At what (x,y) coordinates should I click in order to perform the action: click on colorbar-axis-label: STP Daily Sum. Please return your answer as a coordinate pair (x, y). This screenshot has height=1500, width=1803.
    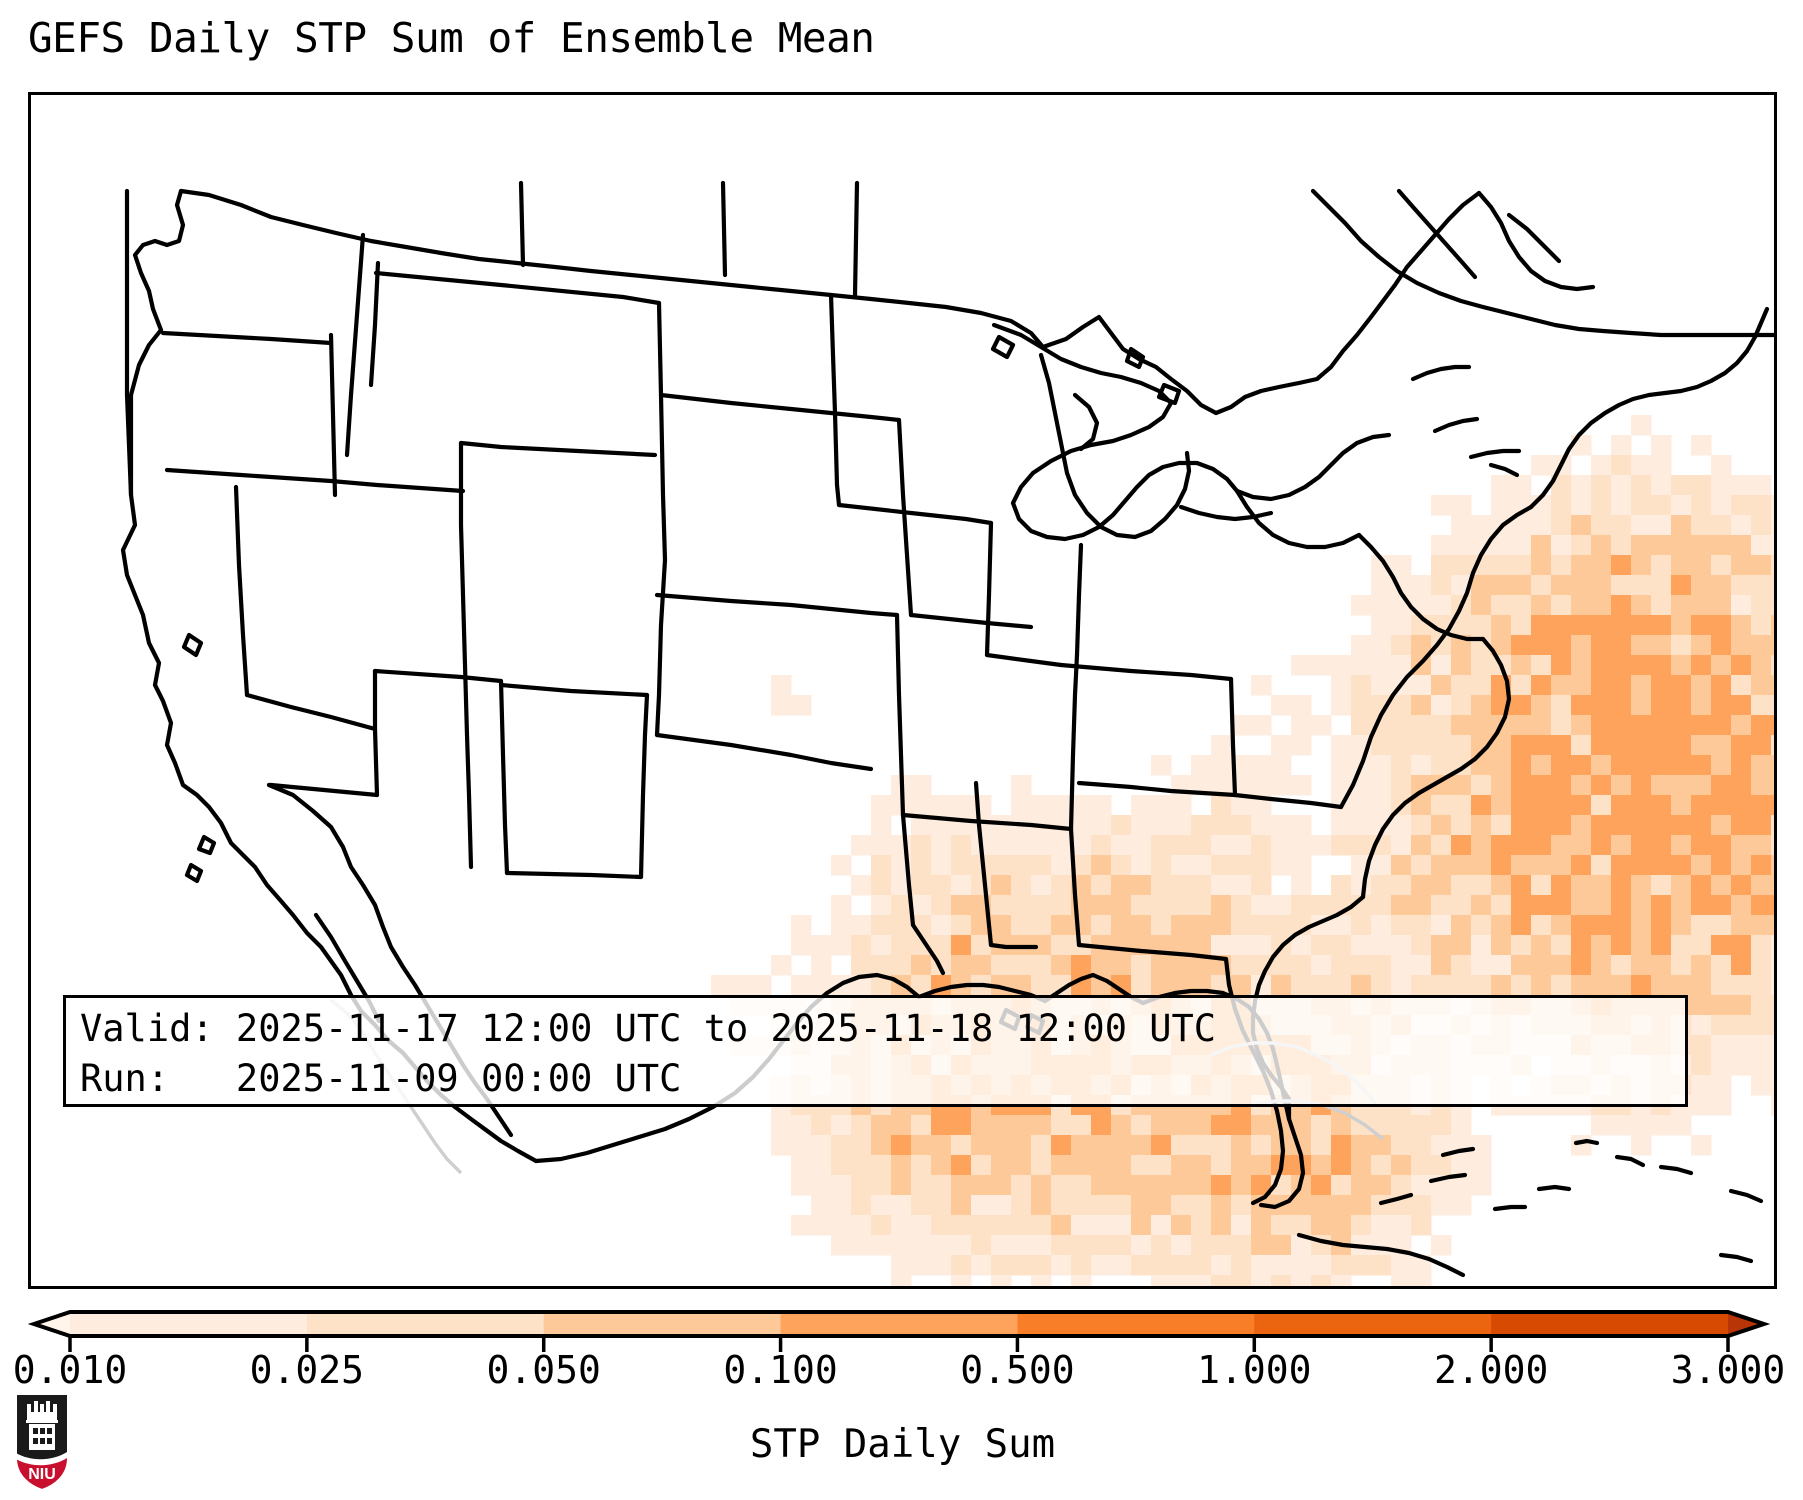
    Looking at the image, I should click on (902, 1444).